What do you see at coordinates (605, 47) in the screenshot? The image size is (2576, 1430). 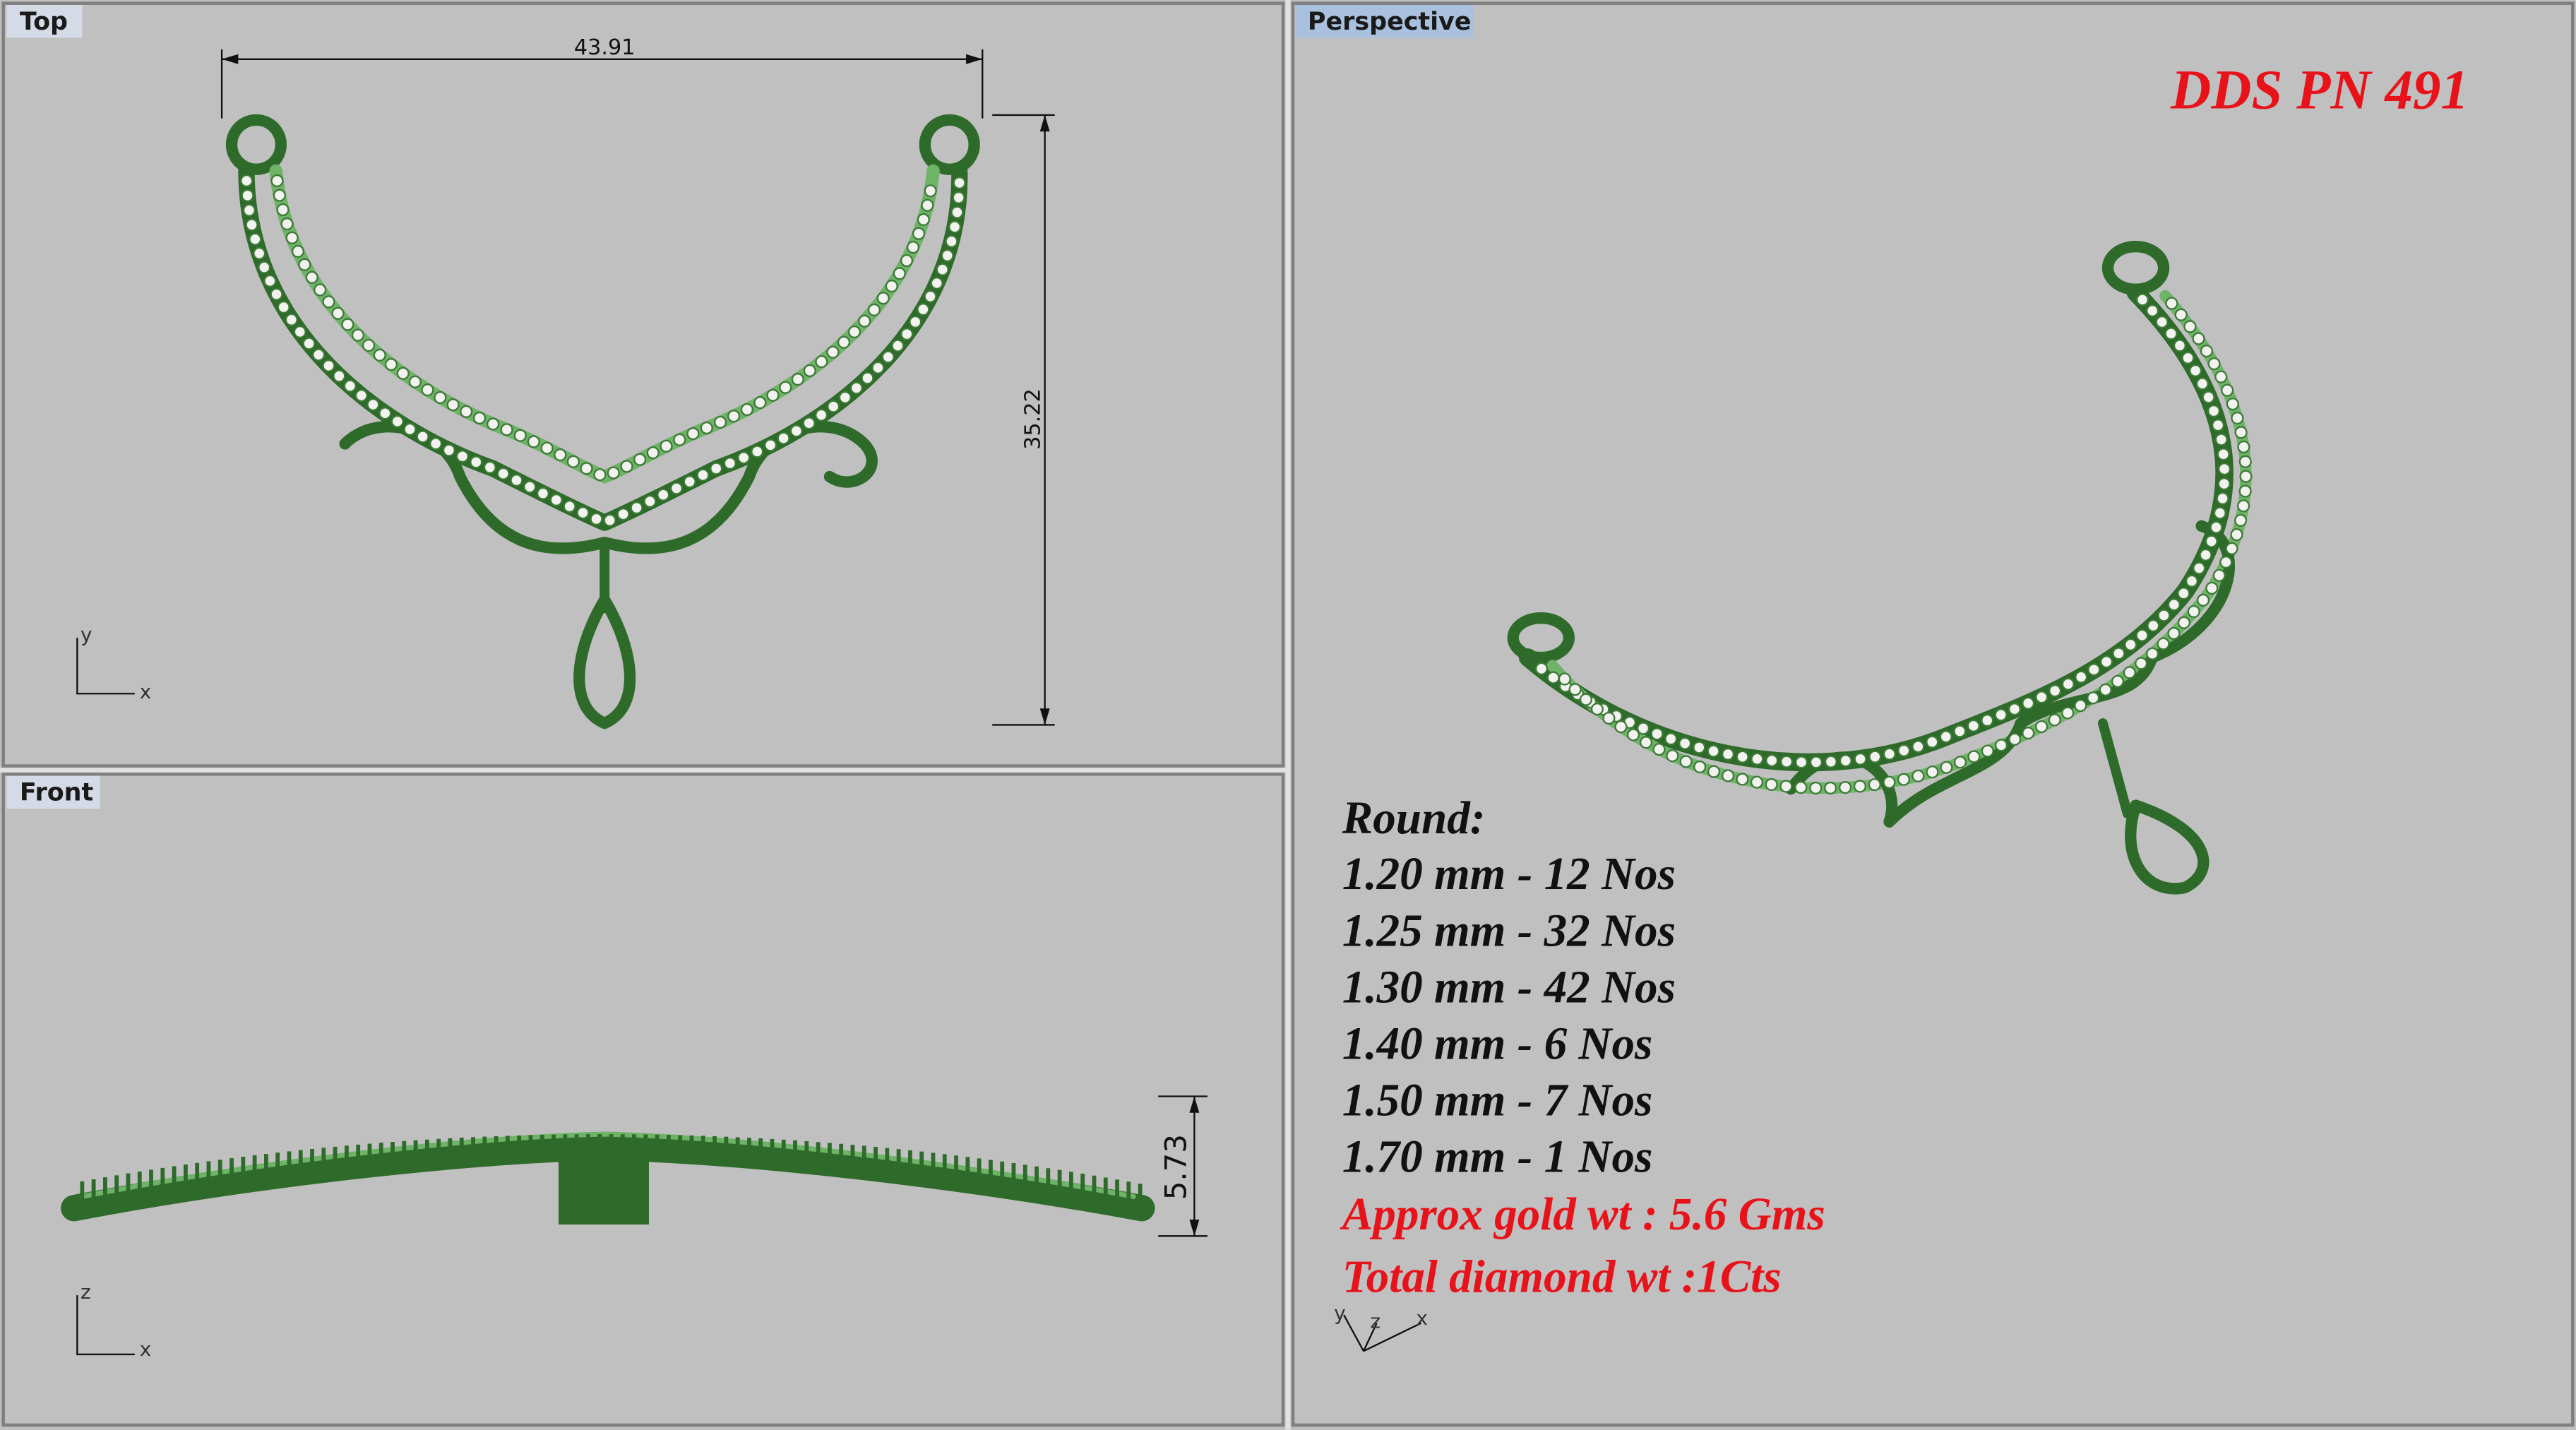 I see `dimension-text: 43.91` at bounding box center [605, 47].